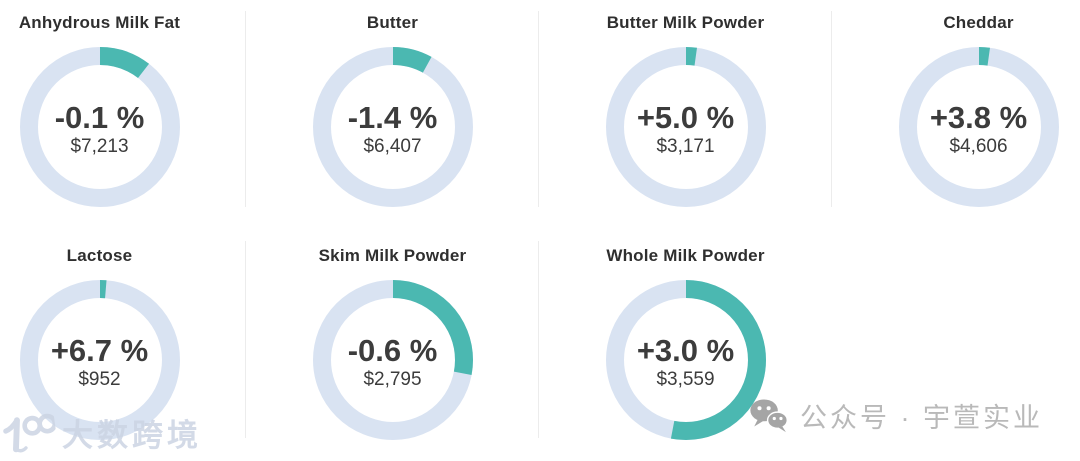 This screenshot has height=461, width=1080. I want to click on donut-card: Butter Milk Powder +5.0 % $3,171, so click(685, 115).